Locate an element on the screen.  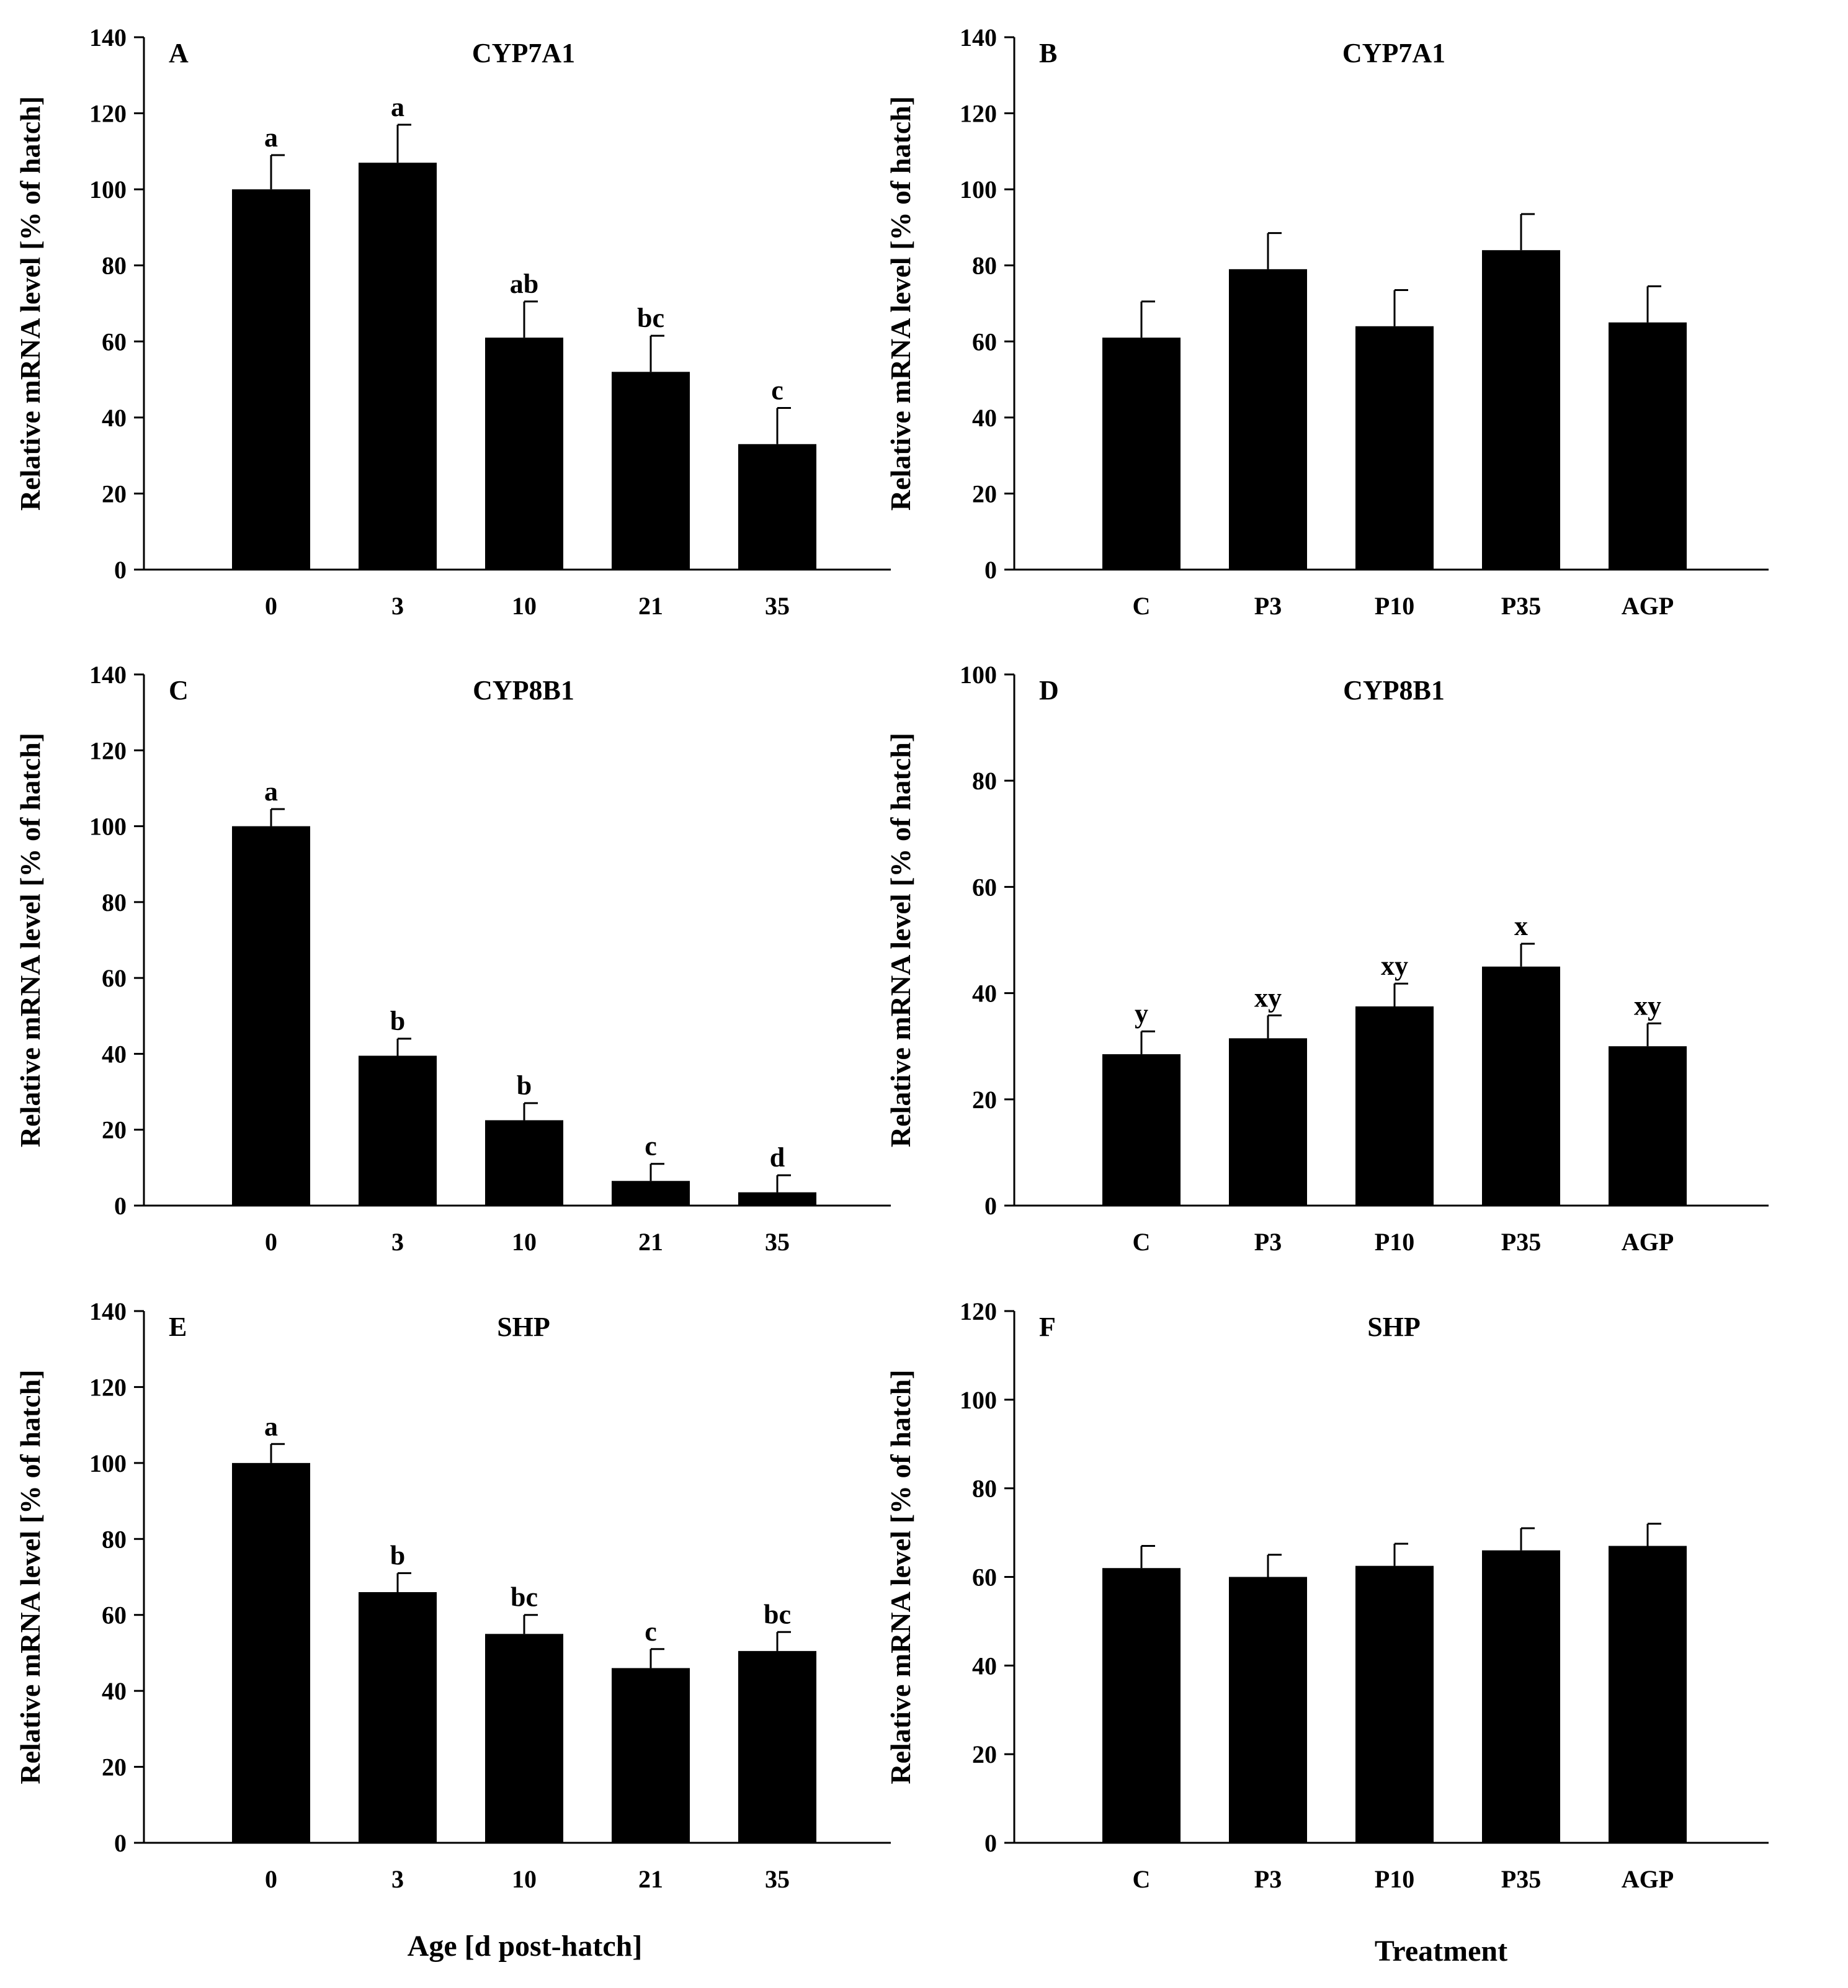
panel-d-x-tick-label: AGP is located at coordinates (1648, 1242).